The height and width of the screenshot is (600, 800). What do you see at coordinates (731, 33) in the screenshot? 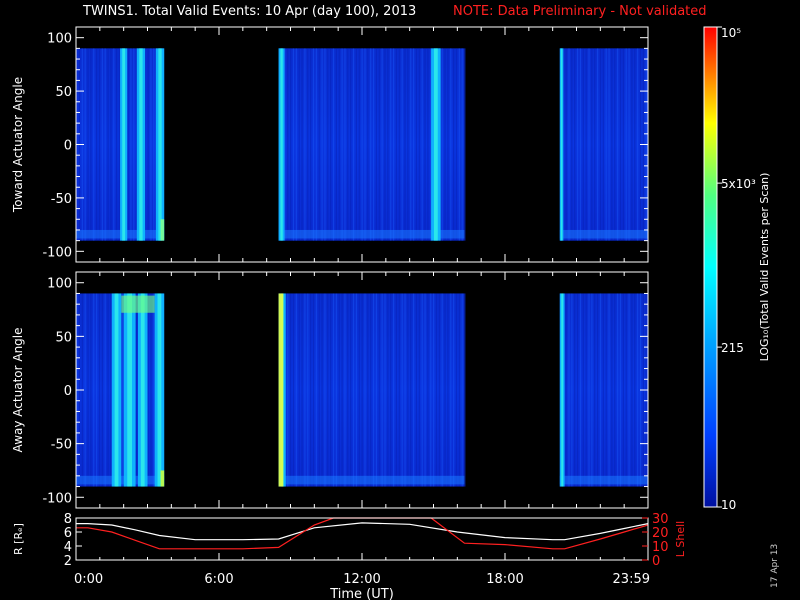
I see `colorbar-tick-label: 10⁵` at bounding box center [731, 33].